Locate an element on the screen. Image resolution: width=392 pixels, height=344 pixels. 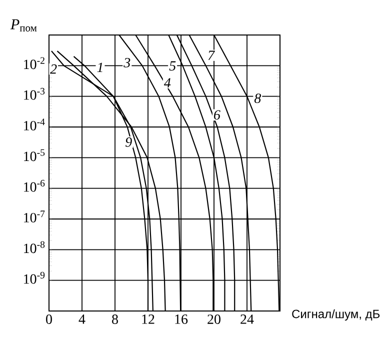
series-label: 6 is located at coordinates (217, 115).